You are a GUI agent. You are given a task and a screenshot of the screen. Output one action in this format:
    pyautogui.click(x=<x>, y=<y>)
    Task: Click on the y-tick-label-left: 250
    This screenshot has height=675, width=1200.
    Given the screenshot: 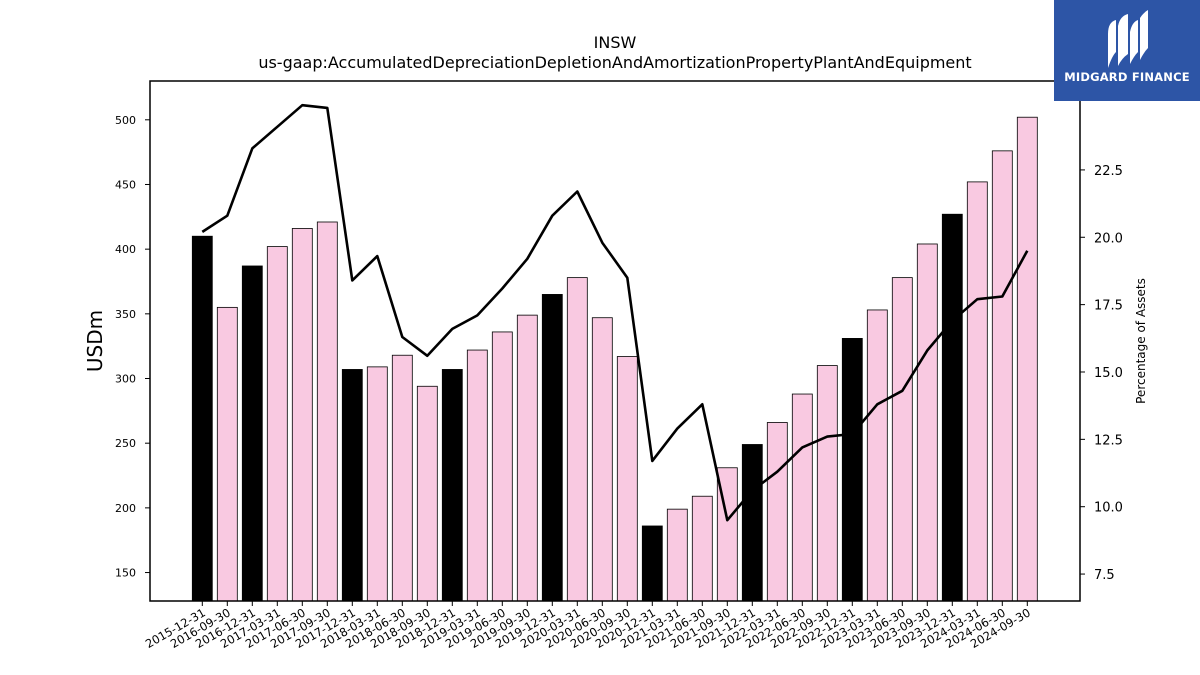 What is the action you would take?
    pyautogui.click(x=125, y=443)
    